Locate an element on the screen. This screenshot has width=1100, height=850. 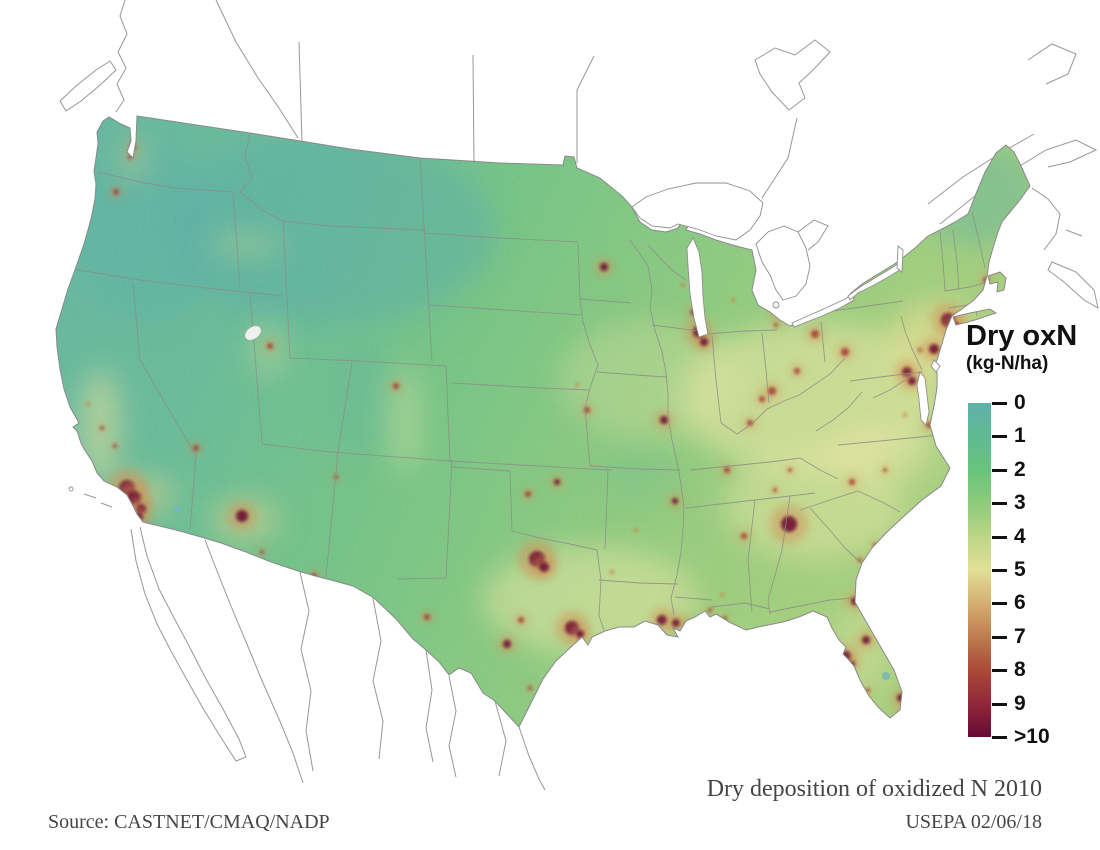
lake-michigan is located at coordinates (697, 287).